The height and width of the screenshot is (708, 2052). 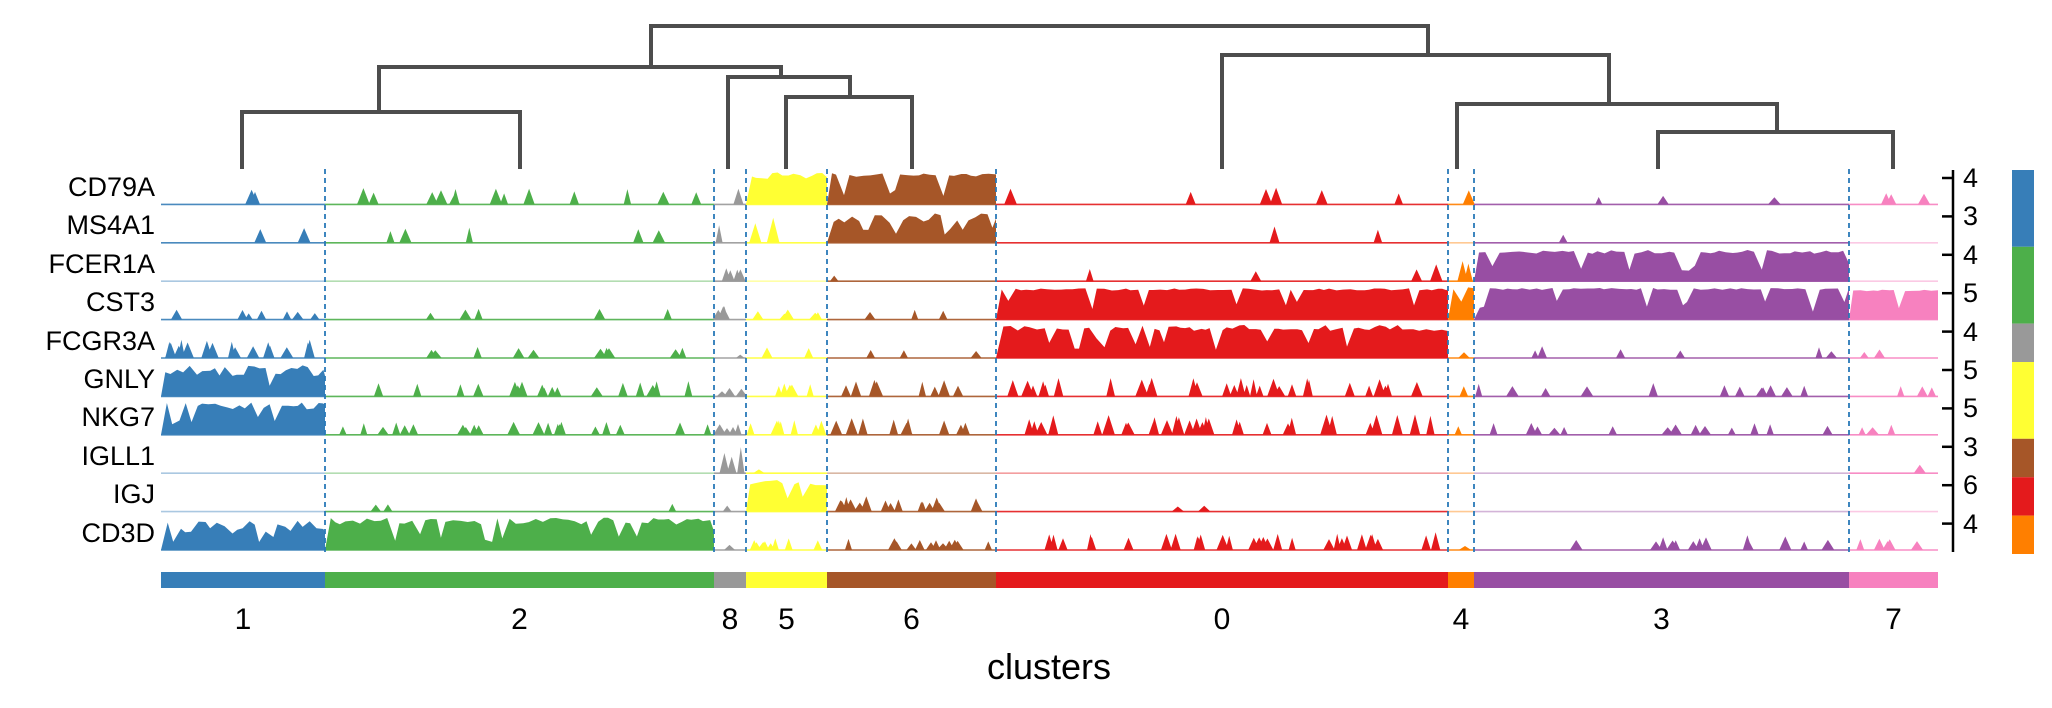 What do you see at coordinates (1971, 293) in the screenshot?
I see `row-ymax-label-CST3: 5` at bounding box center [1971, 293].